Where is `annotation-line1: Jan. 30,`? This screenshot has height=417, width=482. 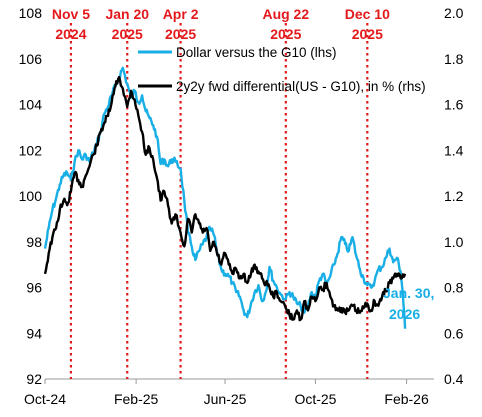 annotation-line1: Jan. 30, is located at coordinates (408, 293).